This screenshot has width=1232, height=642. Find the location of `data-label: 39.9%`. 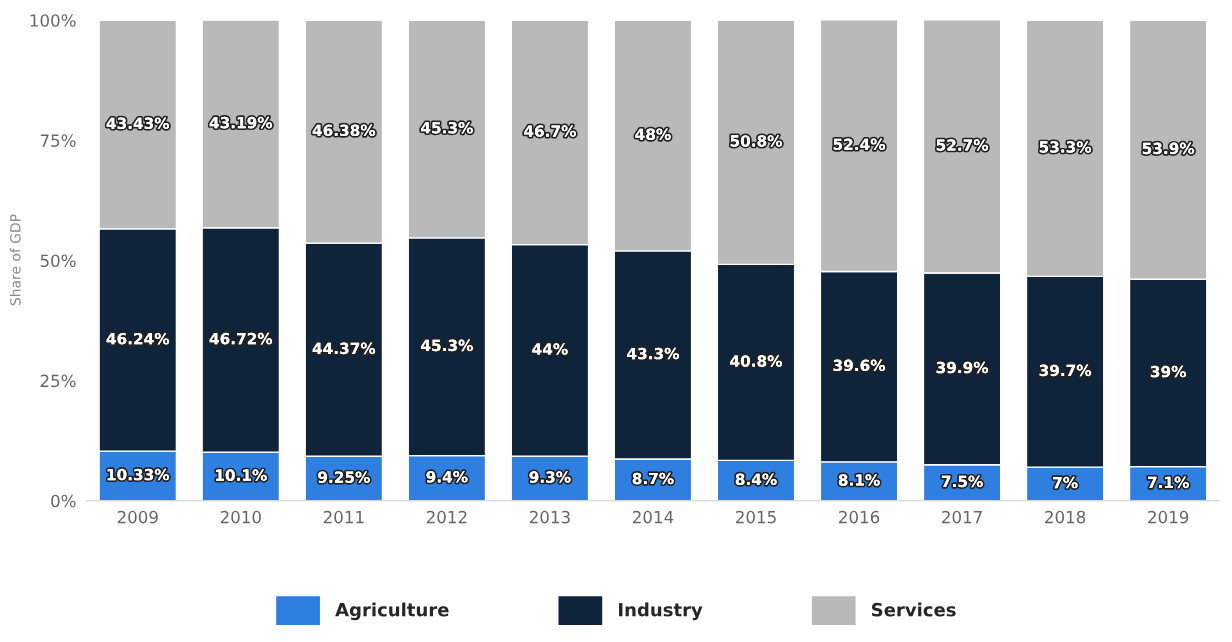

data-label: 39.9% is located at coordinates (962, 367).